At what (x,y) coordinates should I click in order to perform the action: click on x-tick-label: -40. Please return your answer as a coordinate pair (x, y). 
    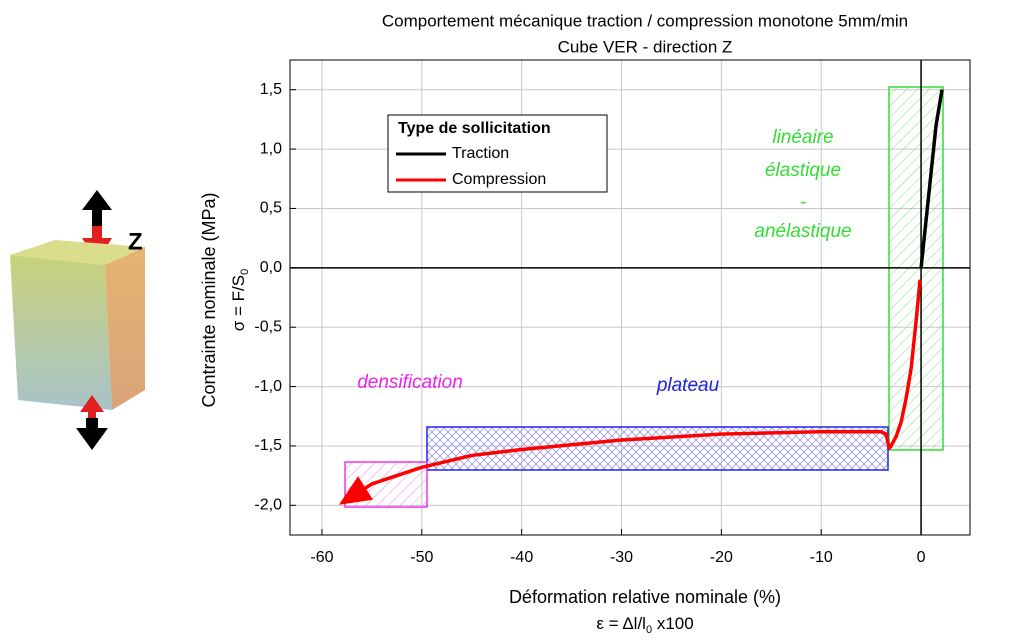
    Looking at the image, I should click on (521, 557).